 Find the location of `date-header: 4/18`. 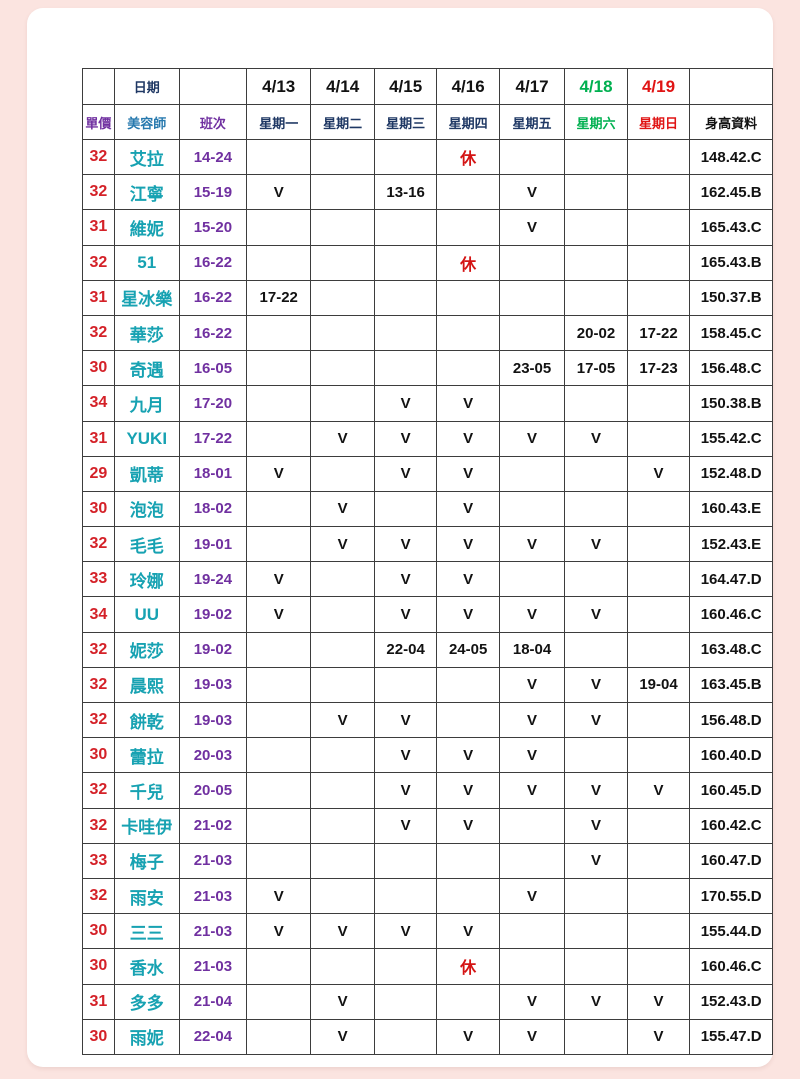

date-header: 4/18 is located at coordinates (596, 86).